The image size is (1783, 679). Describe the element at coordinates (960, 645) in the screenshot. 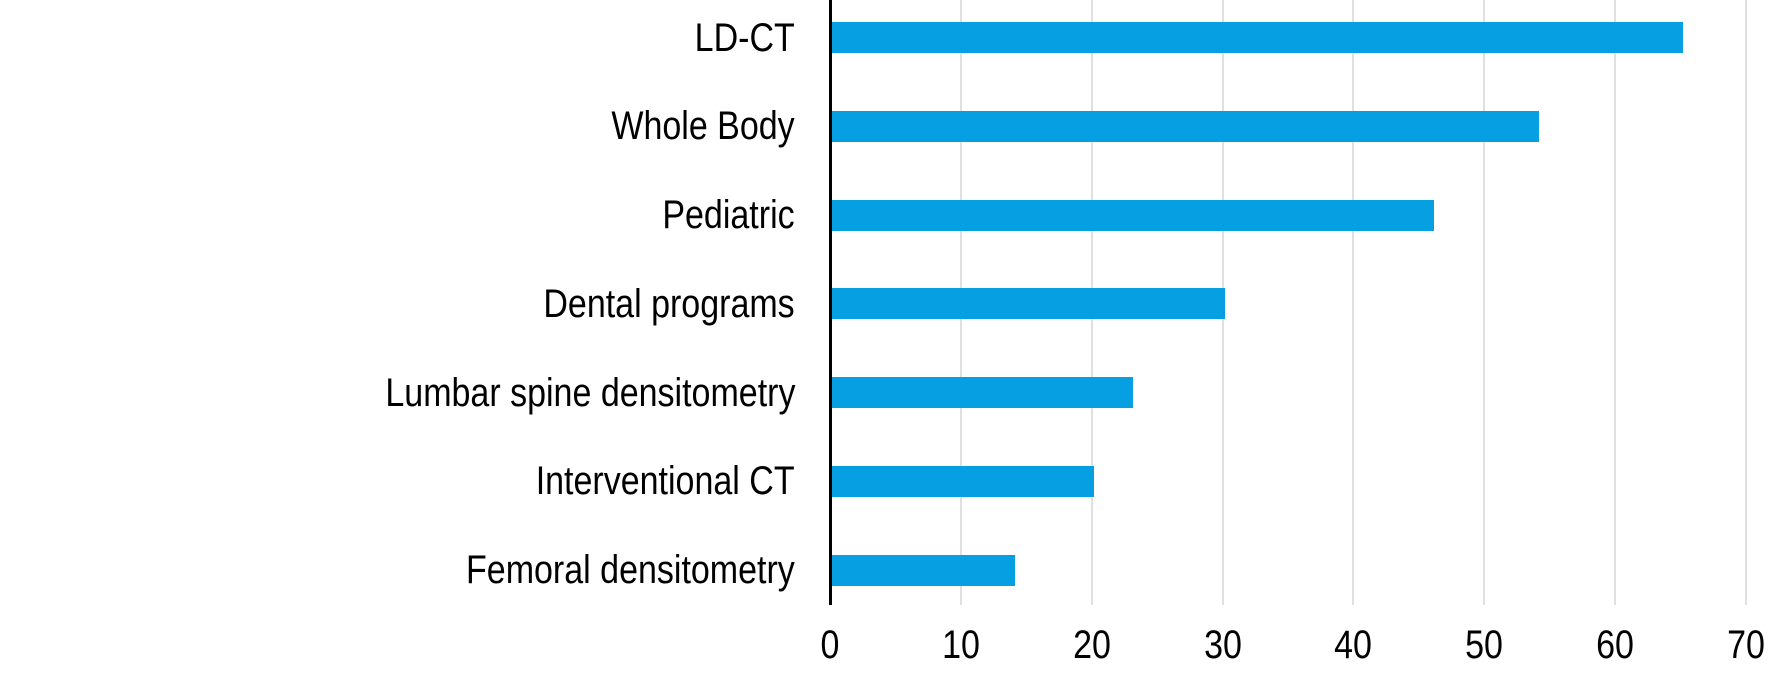

I see `x-tick-label-10: 10` at that location.